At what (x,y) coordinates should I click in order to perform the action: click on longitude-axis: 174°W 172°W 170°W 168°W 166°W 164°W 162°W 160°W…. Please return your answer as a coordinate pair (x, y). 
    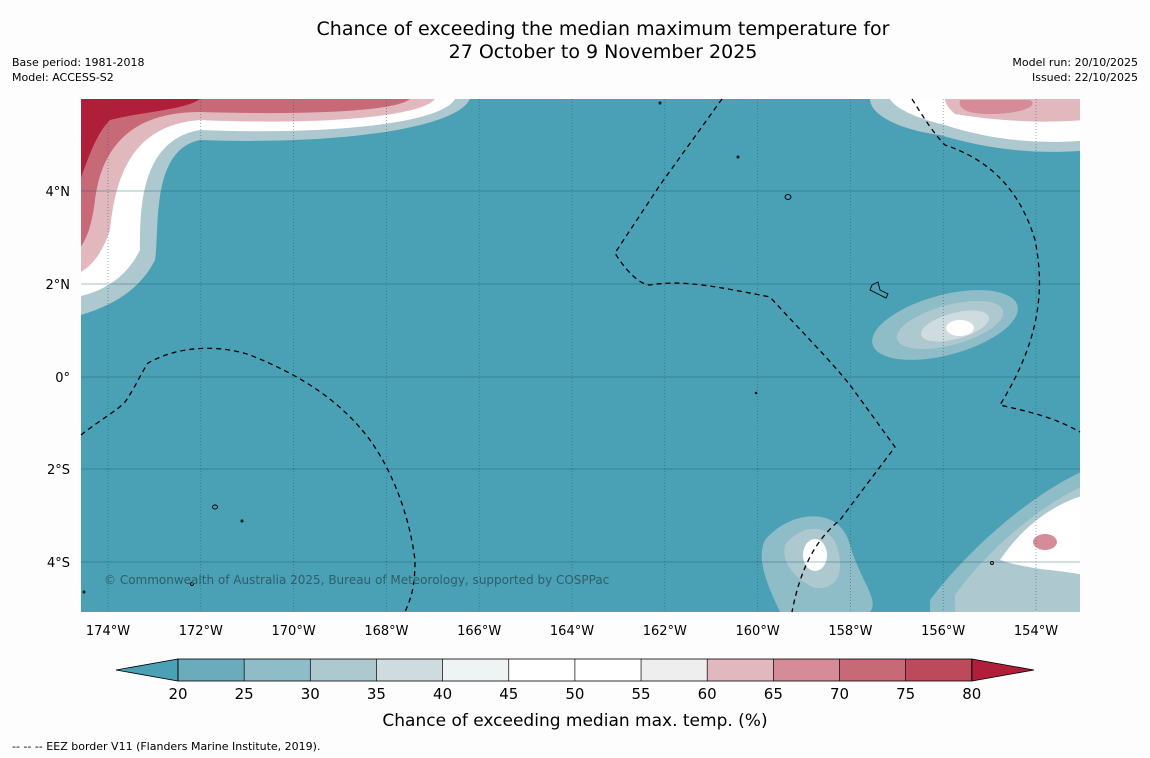
    Looking at the image, I should click on (572, 631).